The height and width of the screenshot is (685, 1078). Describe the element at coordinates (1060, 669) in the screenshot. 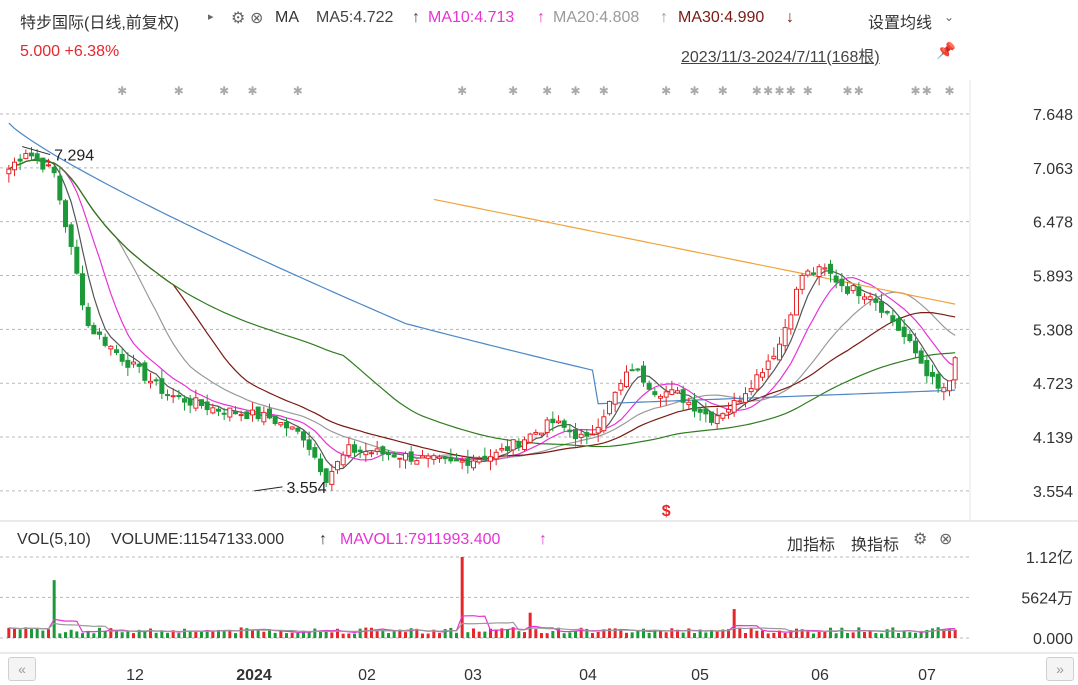

I see `scroll-right-button: »` at that location.